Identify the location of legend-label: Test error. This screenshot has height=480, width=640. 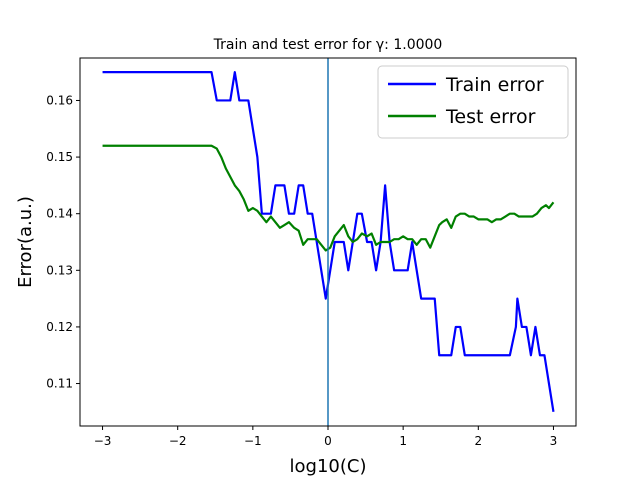
(490, 117).